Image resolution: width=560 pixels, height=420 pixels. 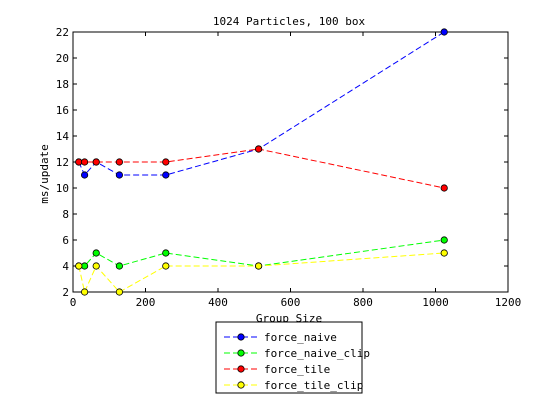 What do you see at coordinates (65, 240) in the screenshot?
I see `y-tick-label: 6` at bounding box center [65, 240].